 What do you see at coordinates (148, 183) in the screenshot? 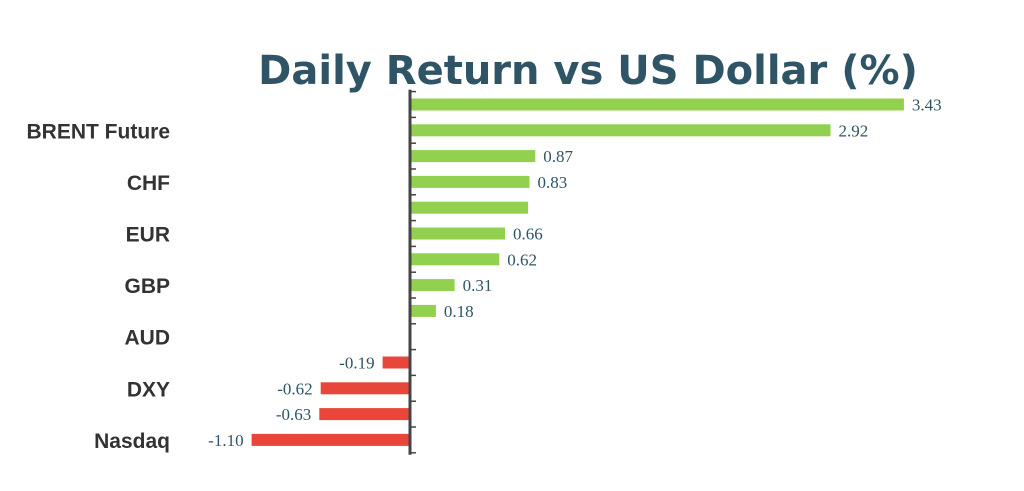
I see `category-label-3: CHF` at bounding box center [148, 183].